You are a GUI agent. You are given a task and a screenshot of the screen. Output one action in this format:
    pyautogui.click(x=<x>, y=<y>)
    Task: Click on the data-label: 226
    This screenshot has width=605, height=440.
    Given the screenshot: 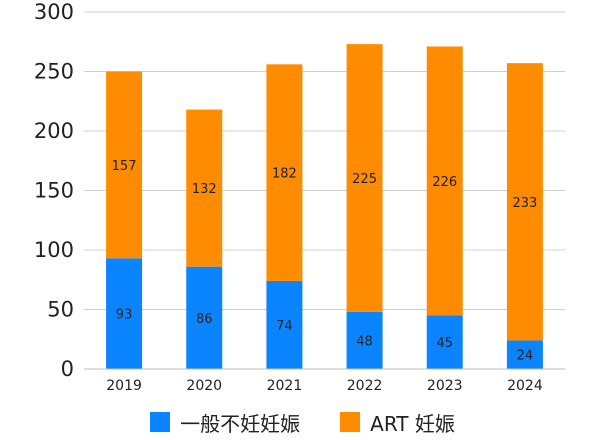 What is the action you would take?
    pyautogui.click(x=444, y=182)
    